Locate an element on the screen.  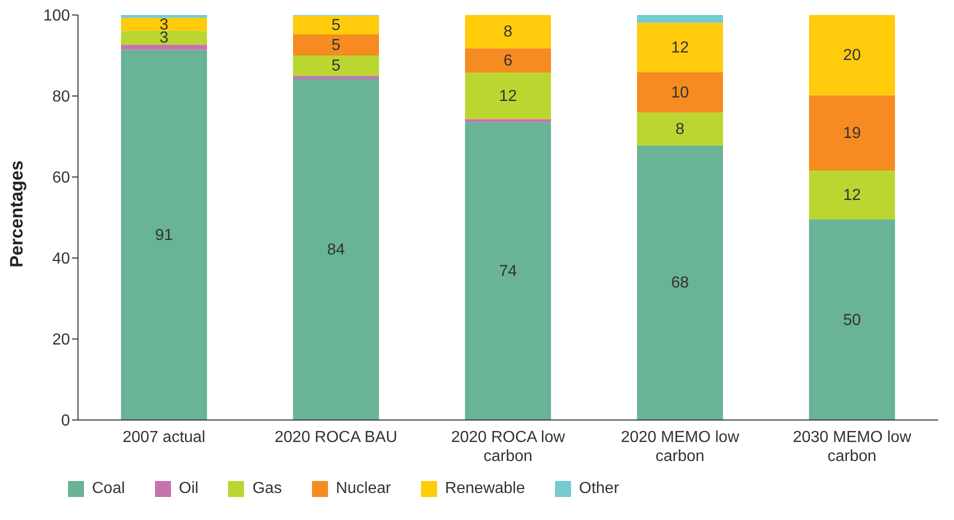
data-label: 68 is located at coordinates (680, 283).